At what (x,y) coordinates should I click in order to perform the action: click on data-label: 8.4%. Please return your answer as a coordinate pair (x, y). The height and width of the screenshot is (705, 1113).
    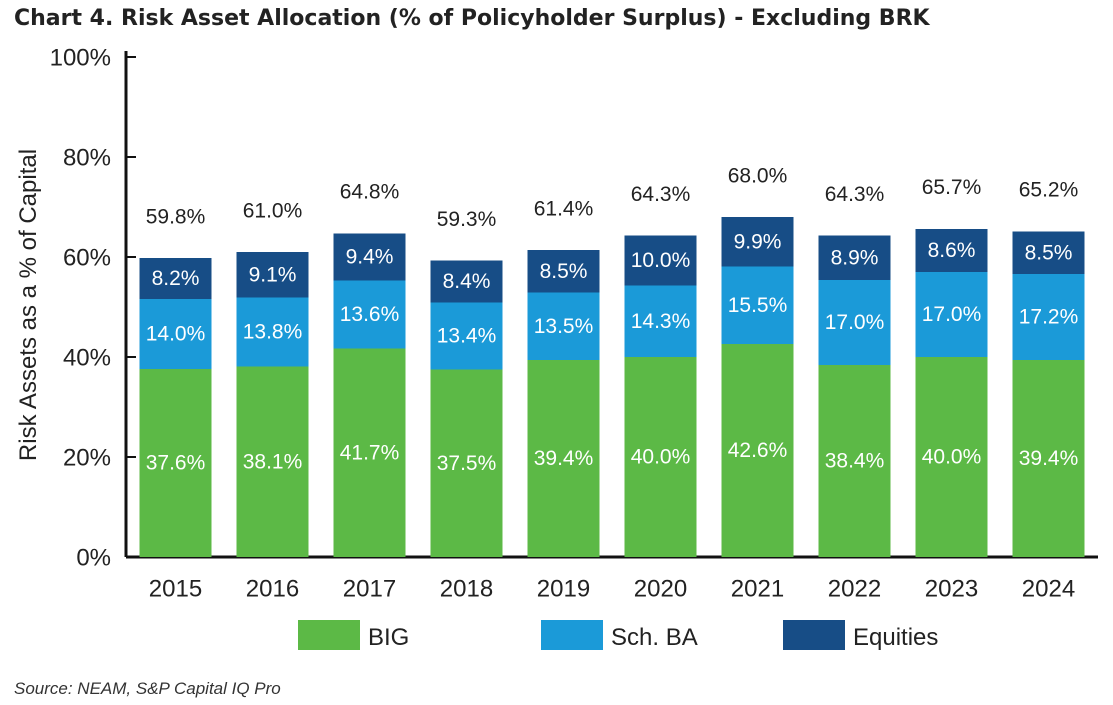
    Looking at the image, I should click on (467, 281).